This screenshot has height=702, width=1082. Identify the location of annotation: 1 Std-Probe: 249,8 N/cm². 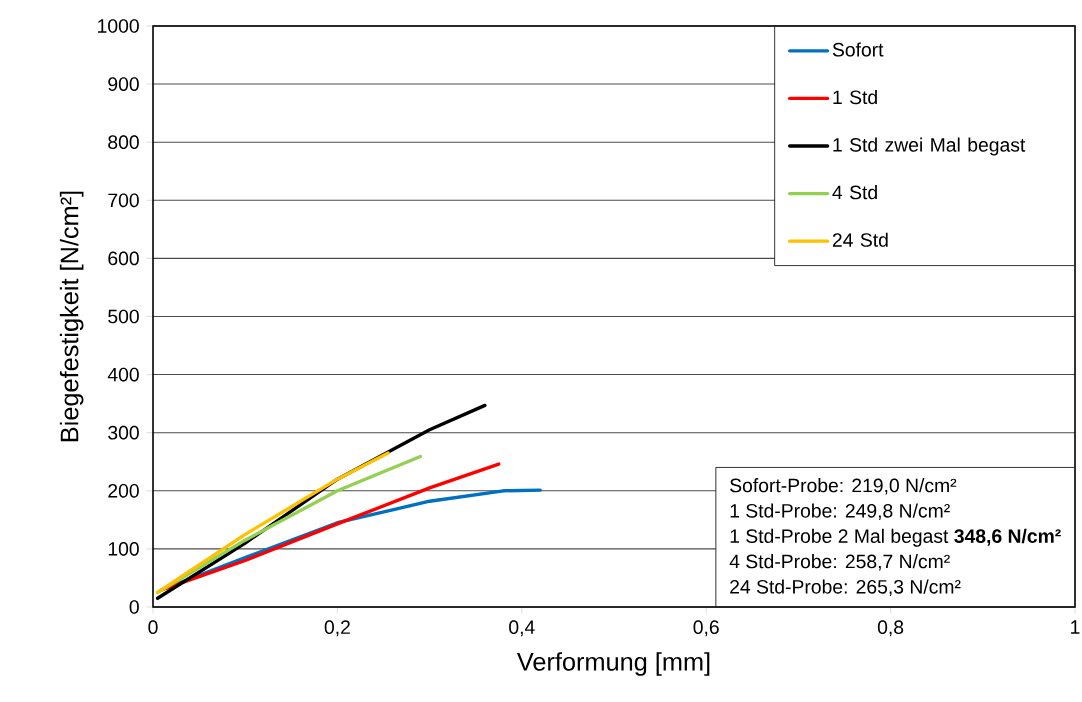
(840, 511).